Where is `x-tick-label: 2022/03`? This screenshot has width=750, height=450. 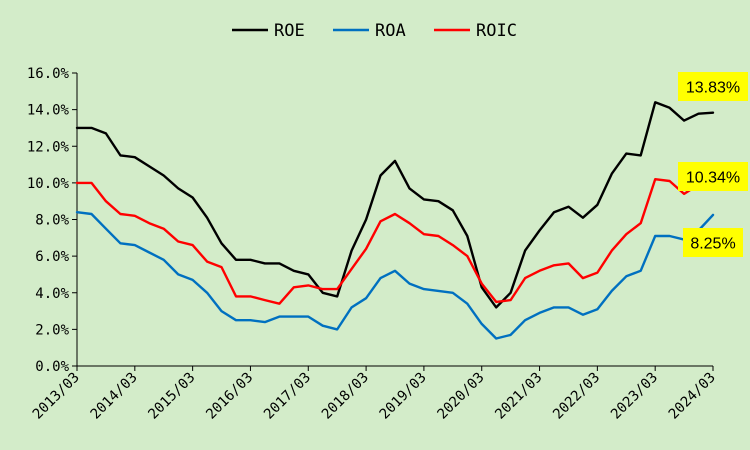 x-tick-label: 2022/03 is located at coordinates (576, 396).